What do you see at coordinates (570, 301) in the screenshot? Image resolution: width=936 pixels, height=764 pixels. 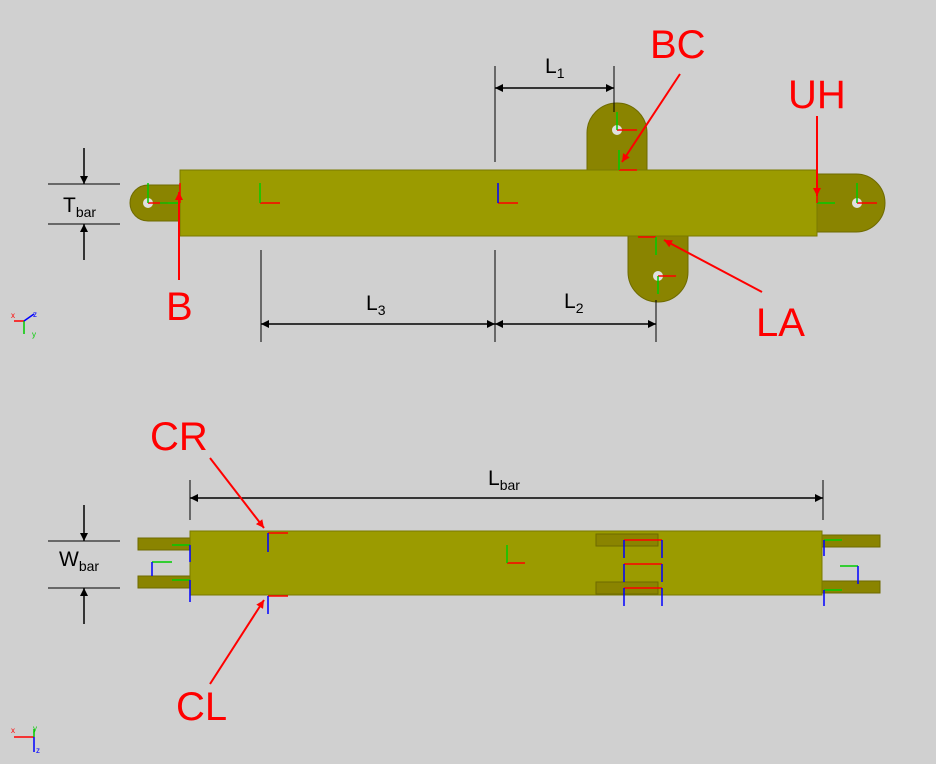 I see `l2-main: L` at bounding box center [570, 301].